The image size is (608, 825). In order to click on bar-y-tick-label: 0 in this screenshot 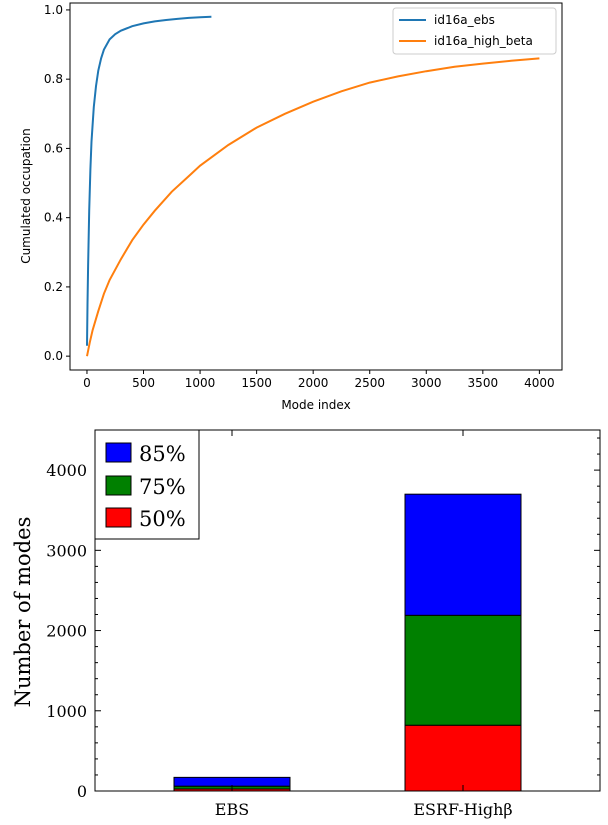, I will do `click(82, 791)`.